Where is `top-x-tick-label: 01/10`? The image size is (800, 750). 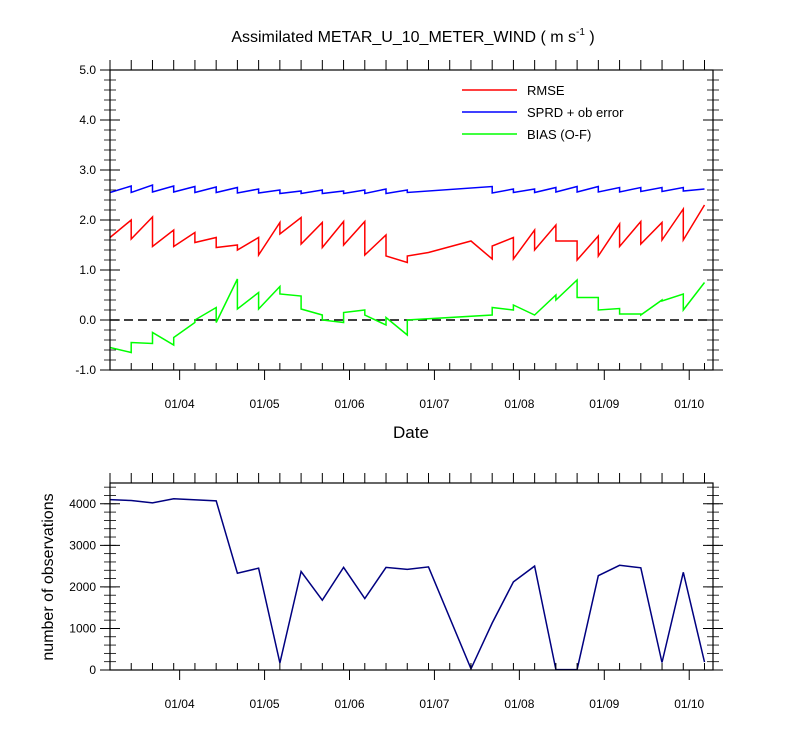
top-x-tick-label: 01/10 is located at coordinates (689, 404).